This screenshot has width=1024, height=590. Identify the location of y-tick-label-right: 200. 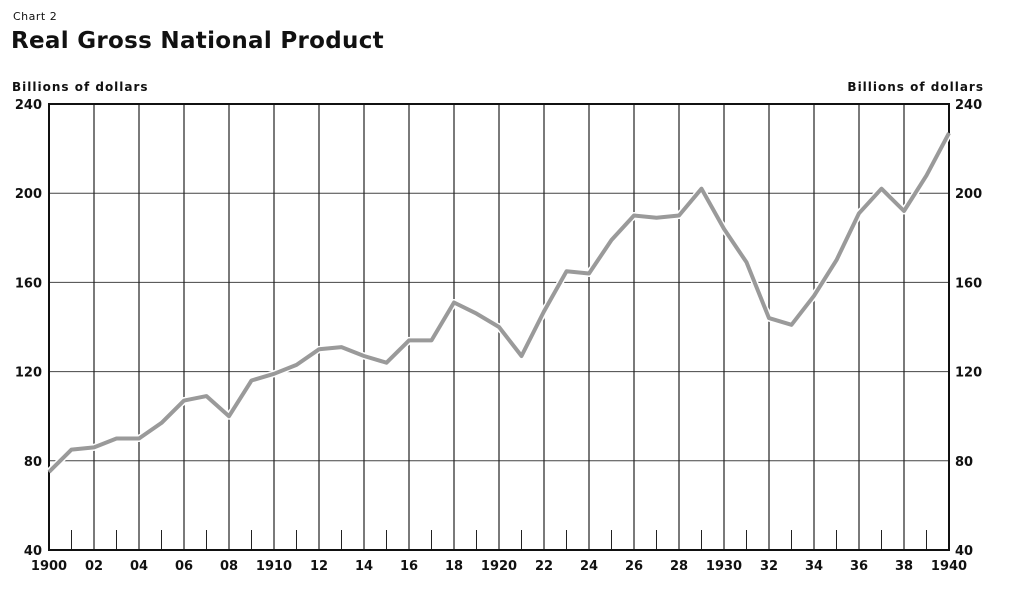
(968, 194).